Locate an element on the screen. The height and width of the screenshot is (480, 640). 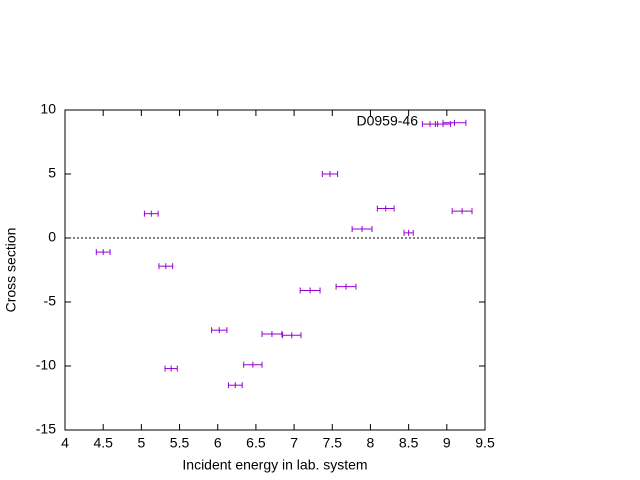
legend-label: D0959-46 is located at coordinates (388, 121).